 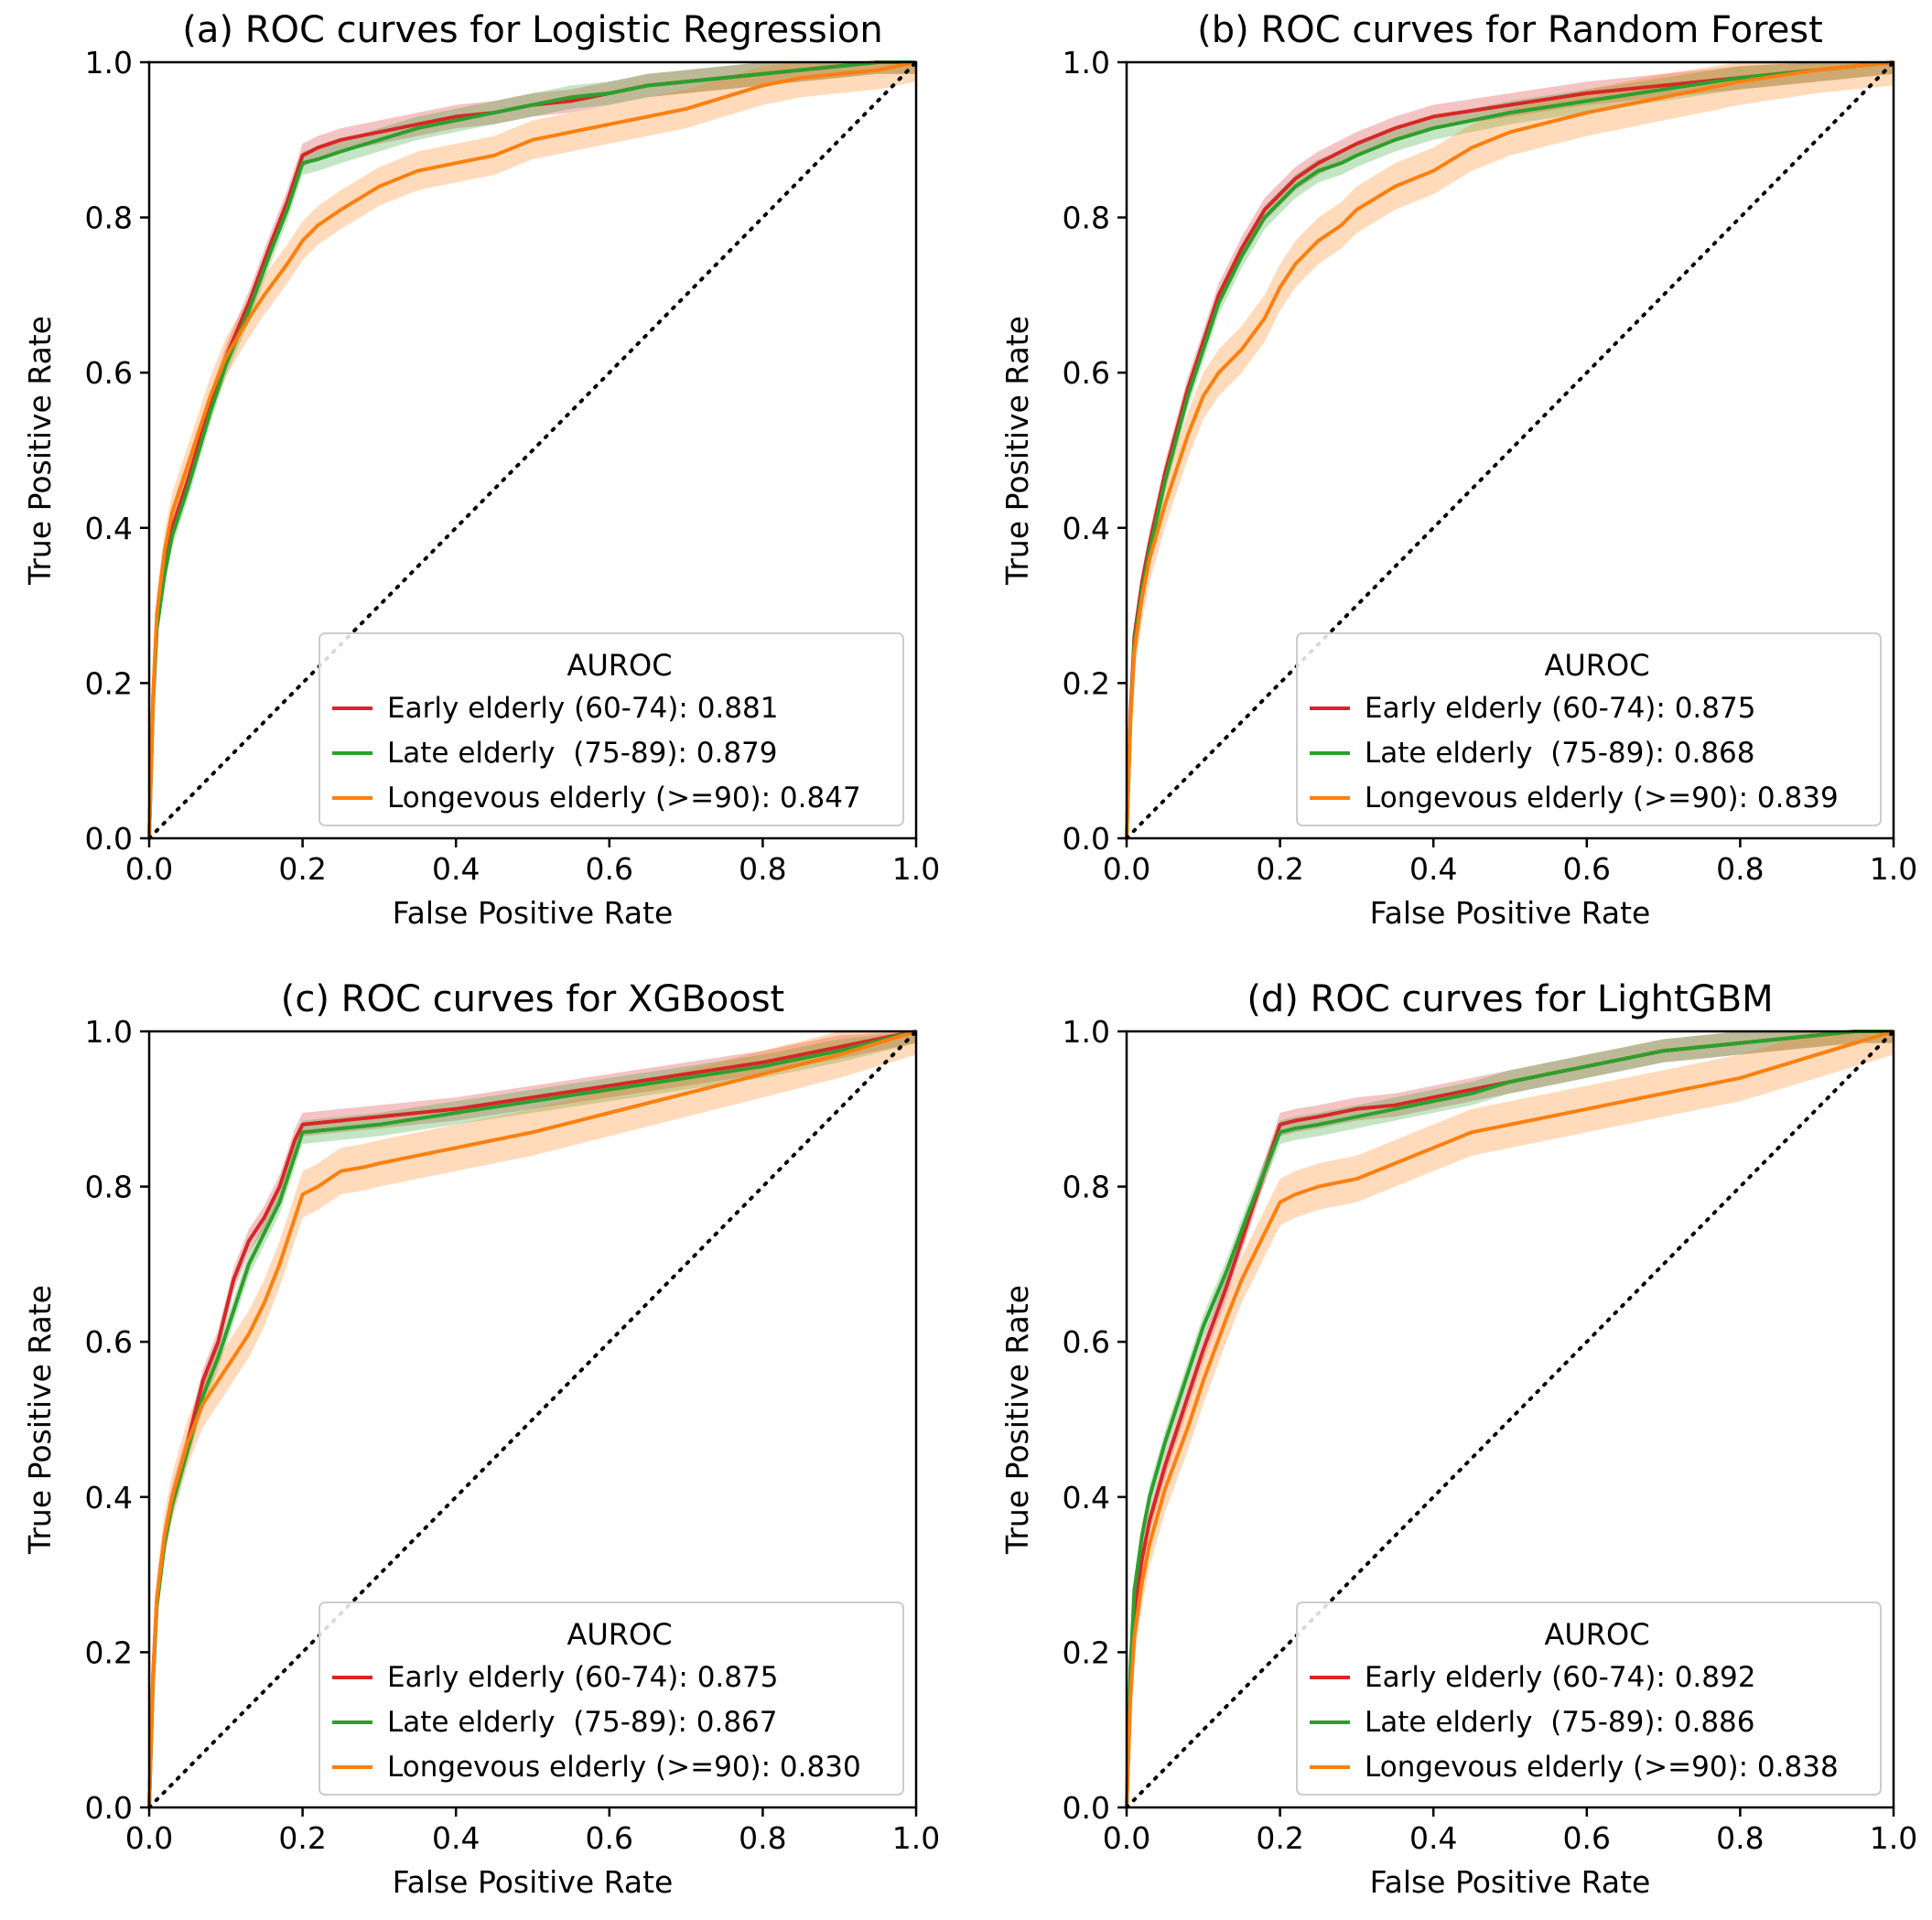 What do you see at coordinates (1602, 1768) in the screenshot?
I see `legend-label: Longevous elderly (>=90): 0.838` at bounding box center [1602, 1768].